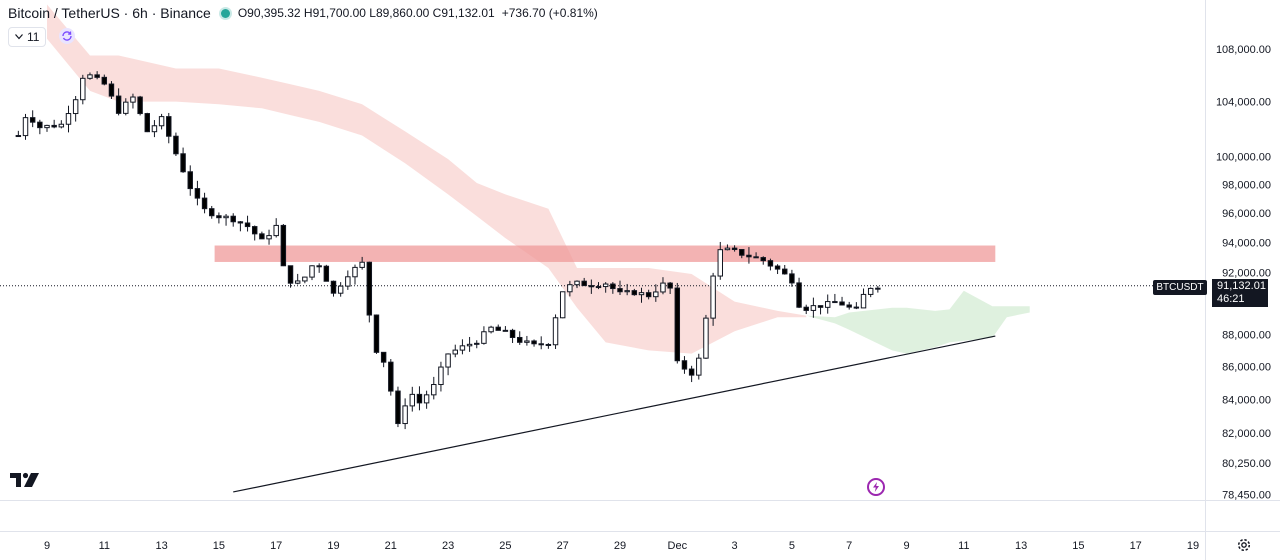 This screenshot has width=1280, height=560. Describe the element at coordinates (1244, 547) in the screenshot. I see `gear-icon` at that location.